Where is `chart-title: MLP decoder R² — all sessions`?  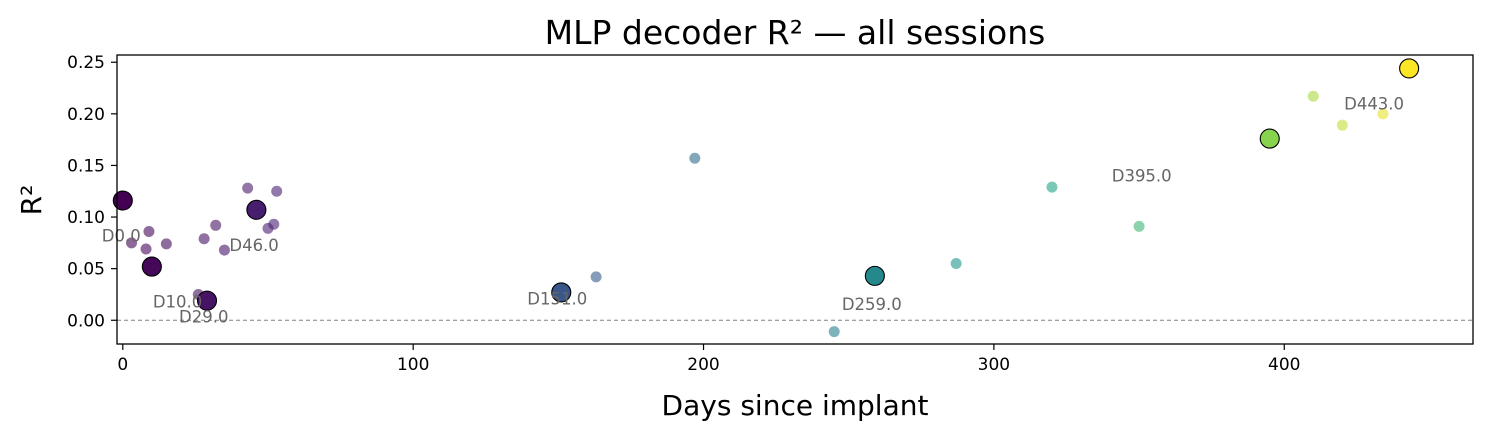
chart-title: MLP decoder R² — all sessions is located at coordinates (795, 32).